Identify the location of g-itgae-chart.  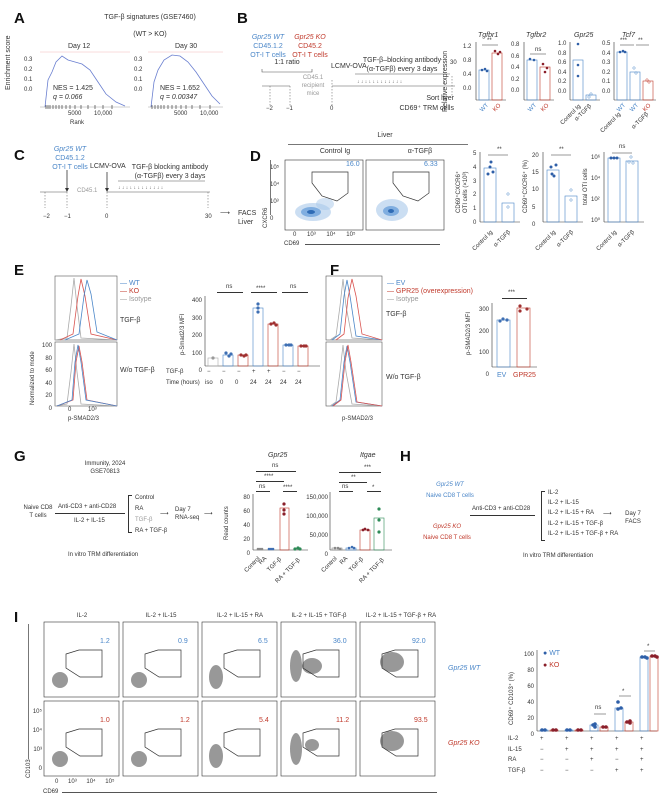
(360, 521).